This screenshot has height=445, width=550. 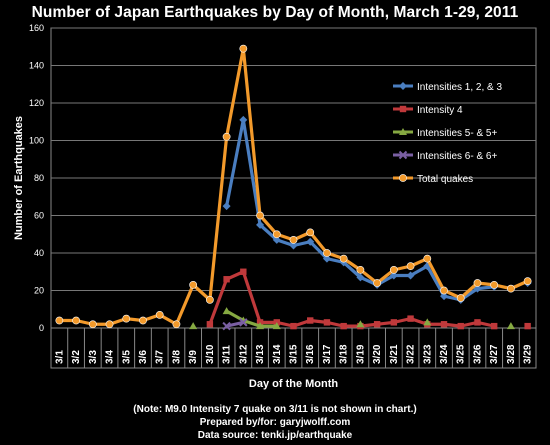 I want to click on x-tick-label: 3/28, so click(x=511, y=354).